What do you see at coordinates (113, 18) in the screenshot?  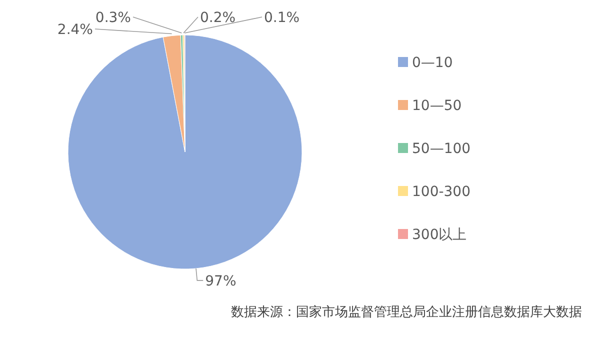 I see `data-label: 0.3%` at bounding box center [113, 18].